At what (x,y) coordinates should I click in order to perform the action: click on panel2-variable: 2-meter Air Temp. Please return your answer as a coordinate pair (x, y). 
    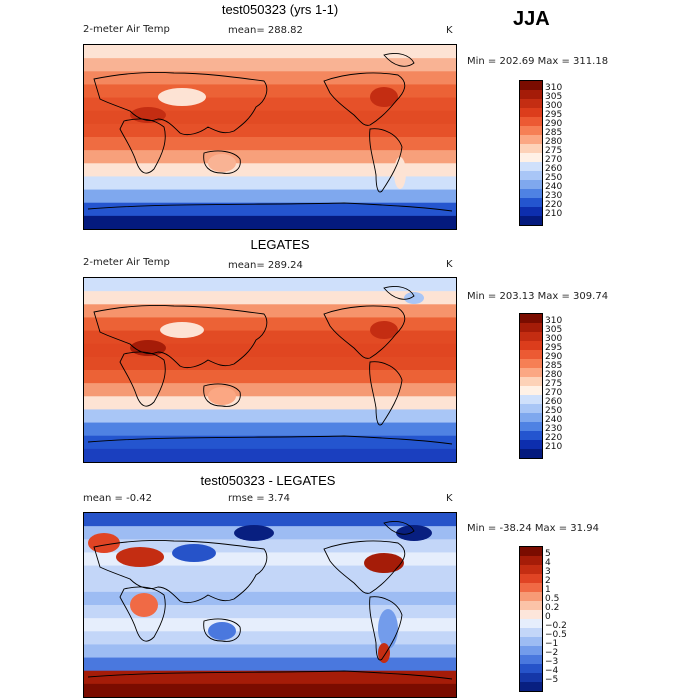
    Looking at the image, I should click on (126, 262).